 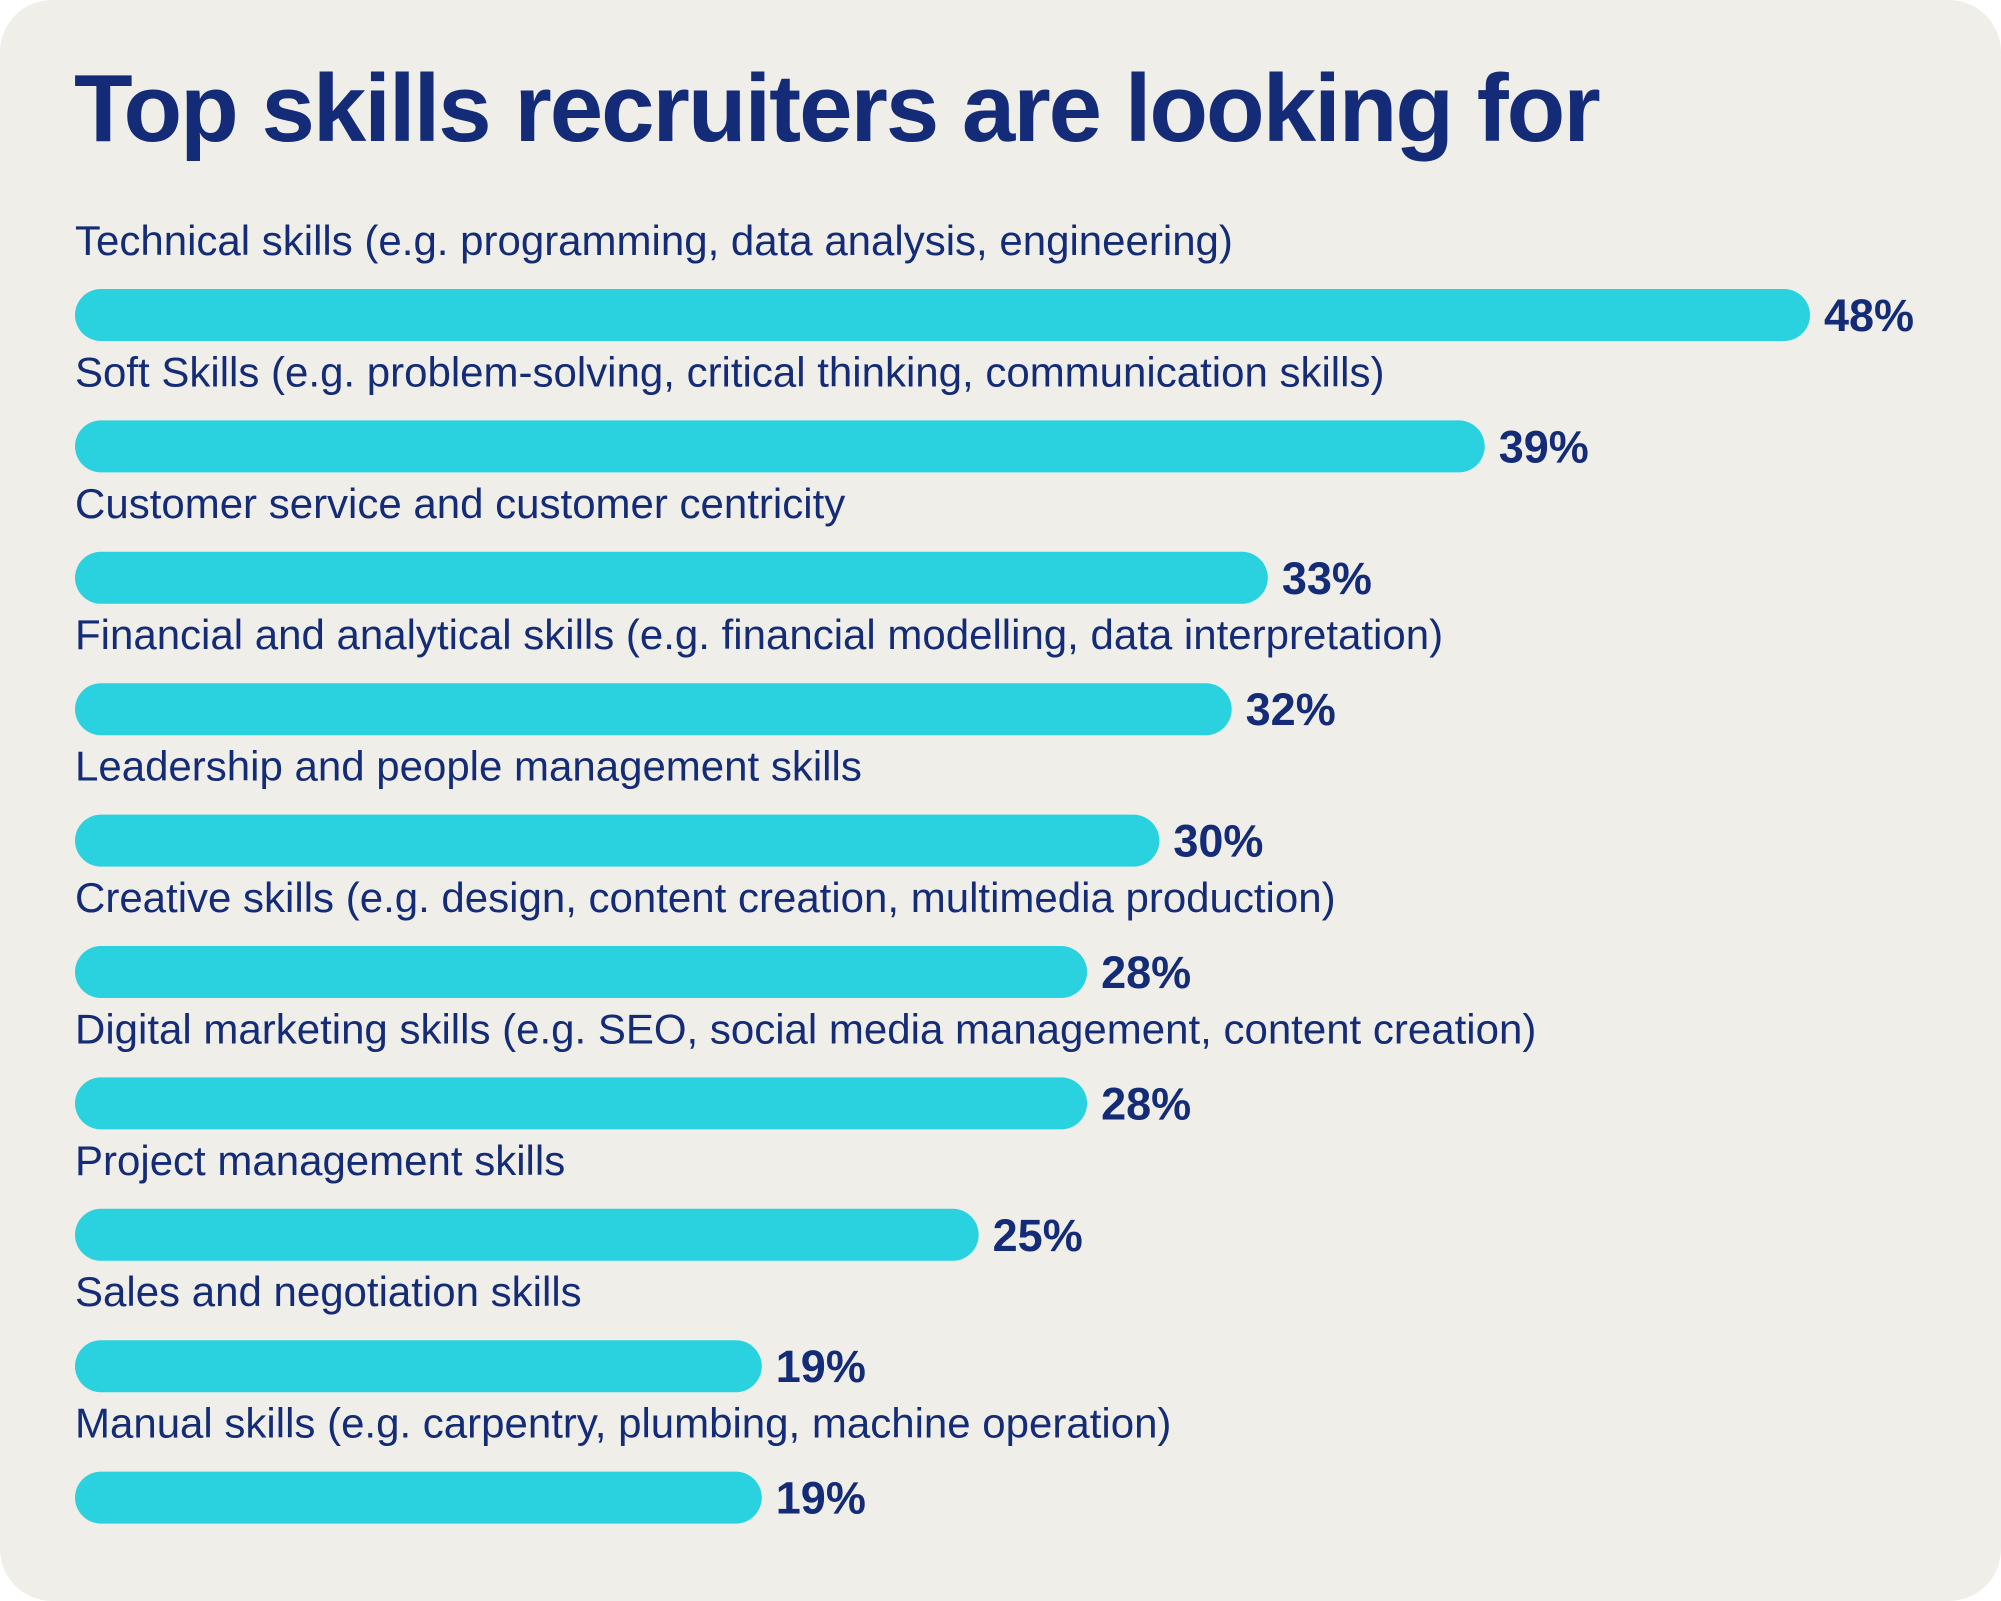 What do you see at coordinates (468, 766) in the screenshot?
I see `category-label: Leadership and people management skills` at bounding box center [468, 766].